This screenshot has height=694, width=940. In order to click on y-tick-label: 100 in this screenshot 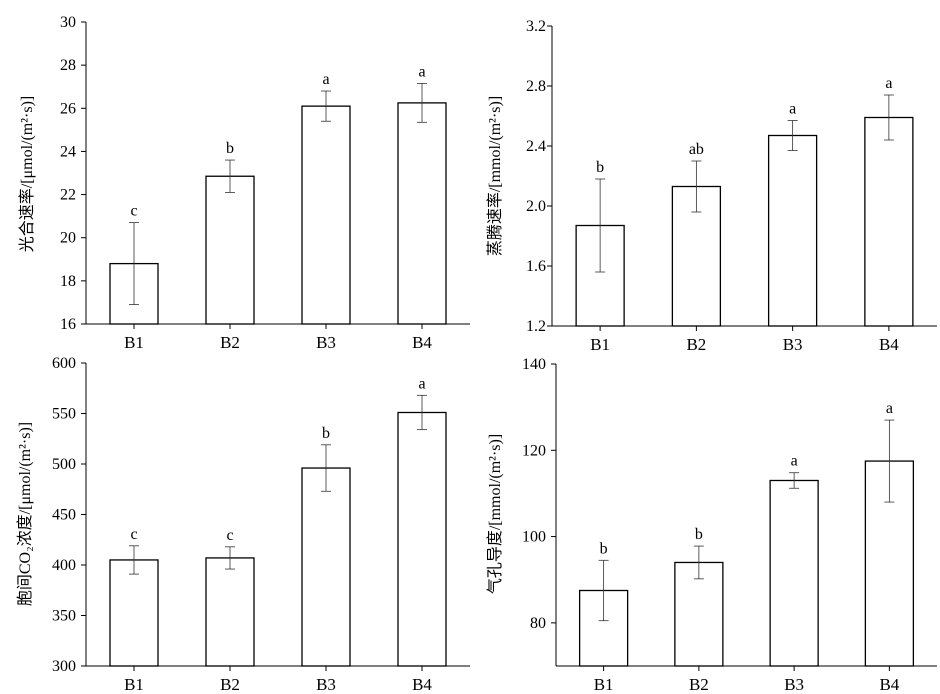, I will do `click(534, 537)`.